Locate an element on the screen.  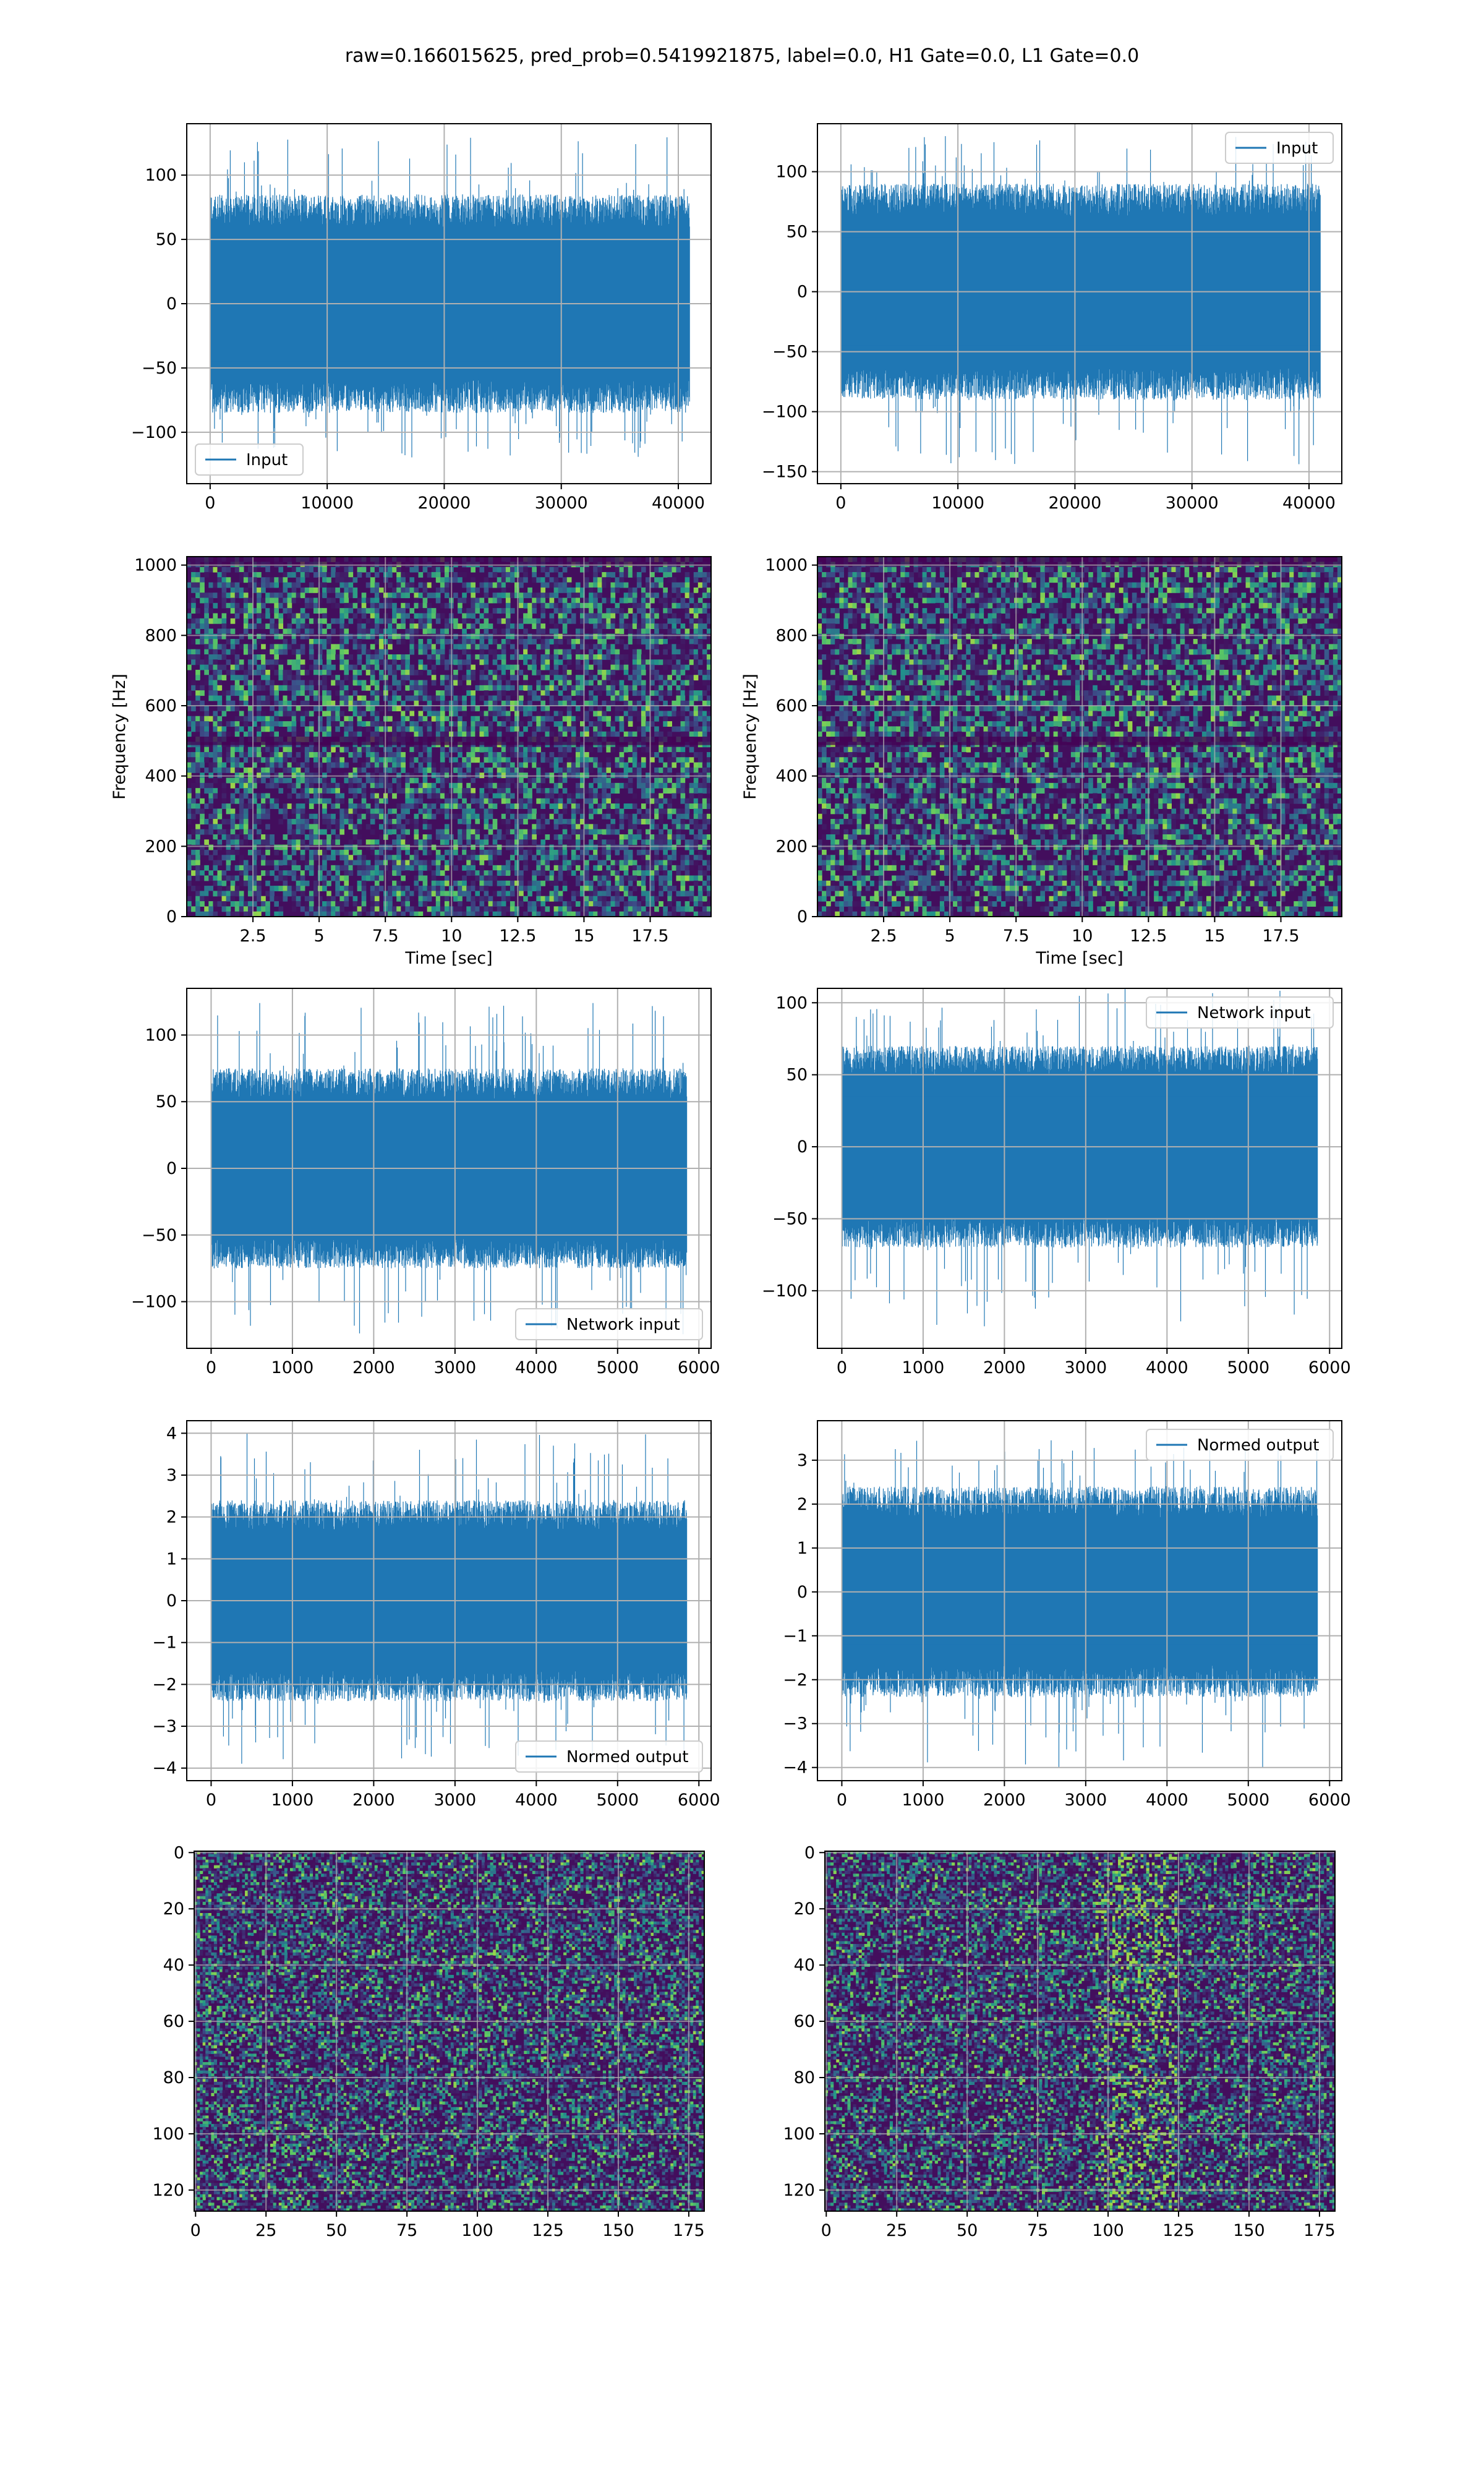
x-axis-label: Time [sec] is located at coordinates (1079, 958).